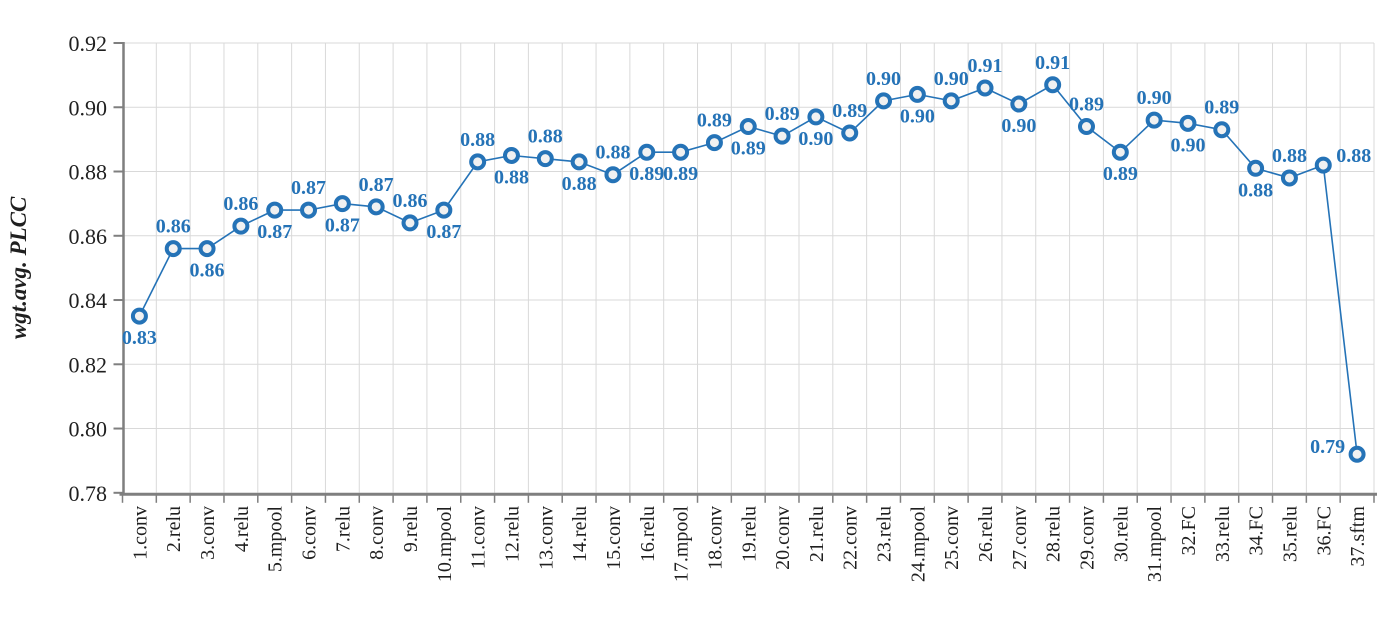  Describe the element at coordinates (1324, 530) in the screenshot. I see `x-tick-label: 36.FC` at that location.